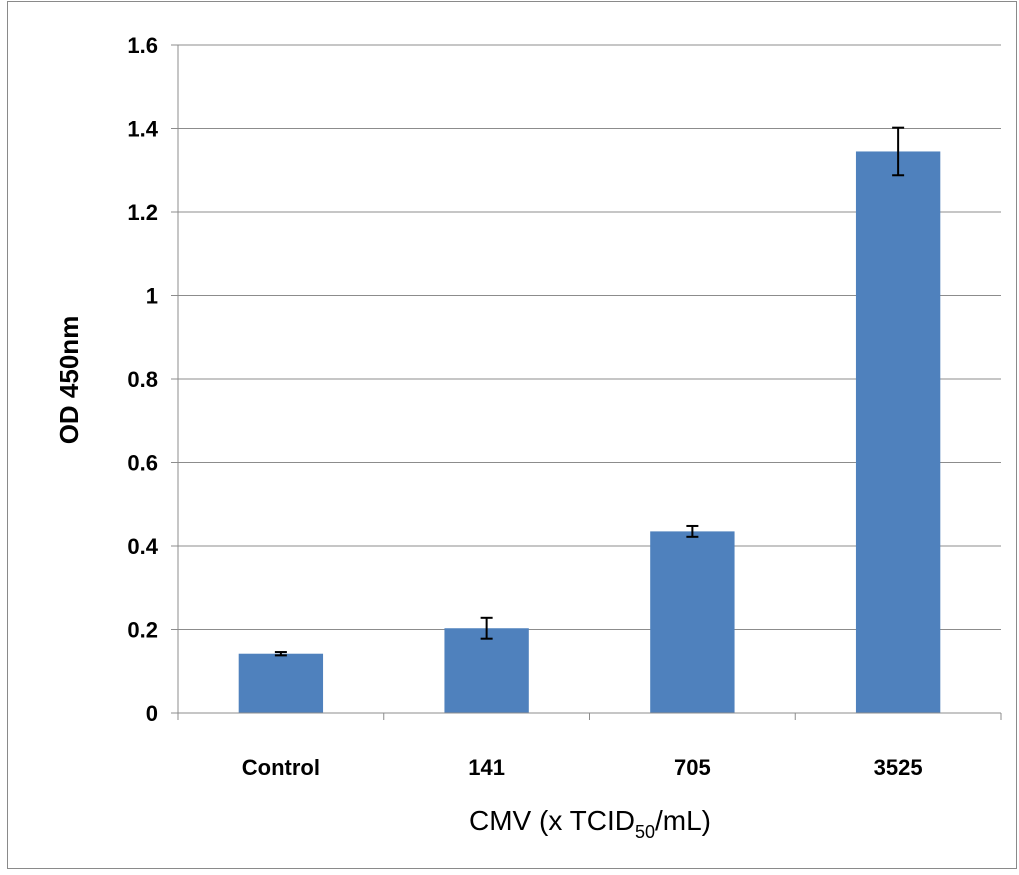  Describe the element at coordinates (142, 212) in the screenshot. I see `y-tick-label: 1.2` at that location.